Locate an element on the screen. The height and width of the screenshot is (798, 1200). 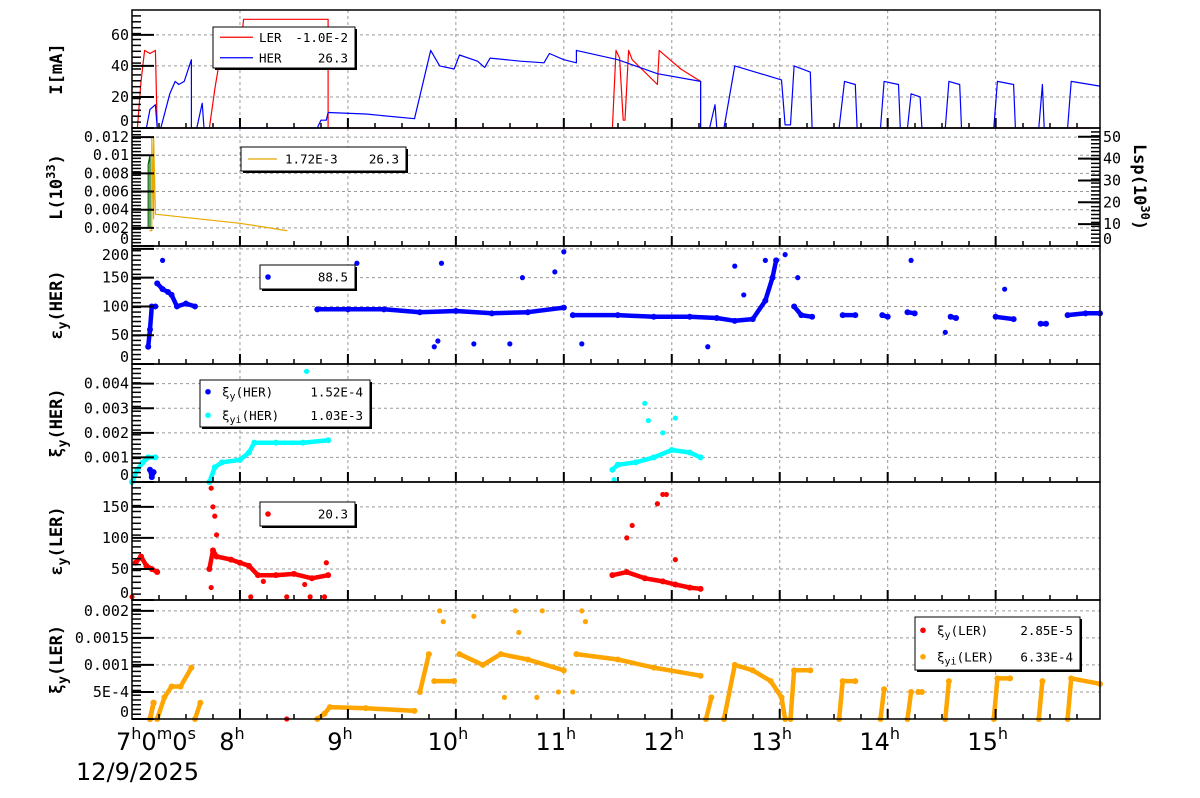
legend-entry-name: ξy(HER) is located at coordinates (247, 393).